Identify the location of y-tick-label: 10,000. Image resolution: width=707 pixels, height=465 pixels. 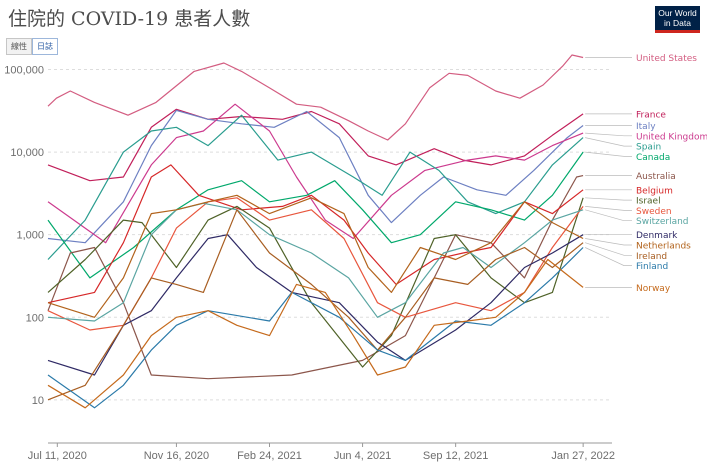
(27, 153).